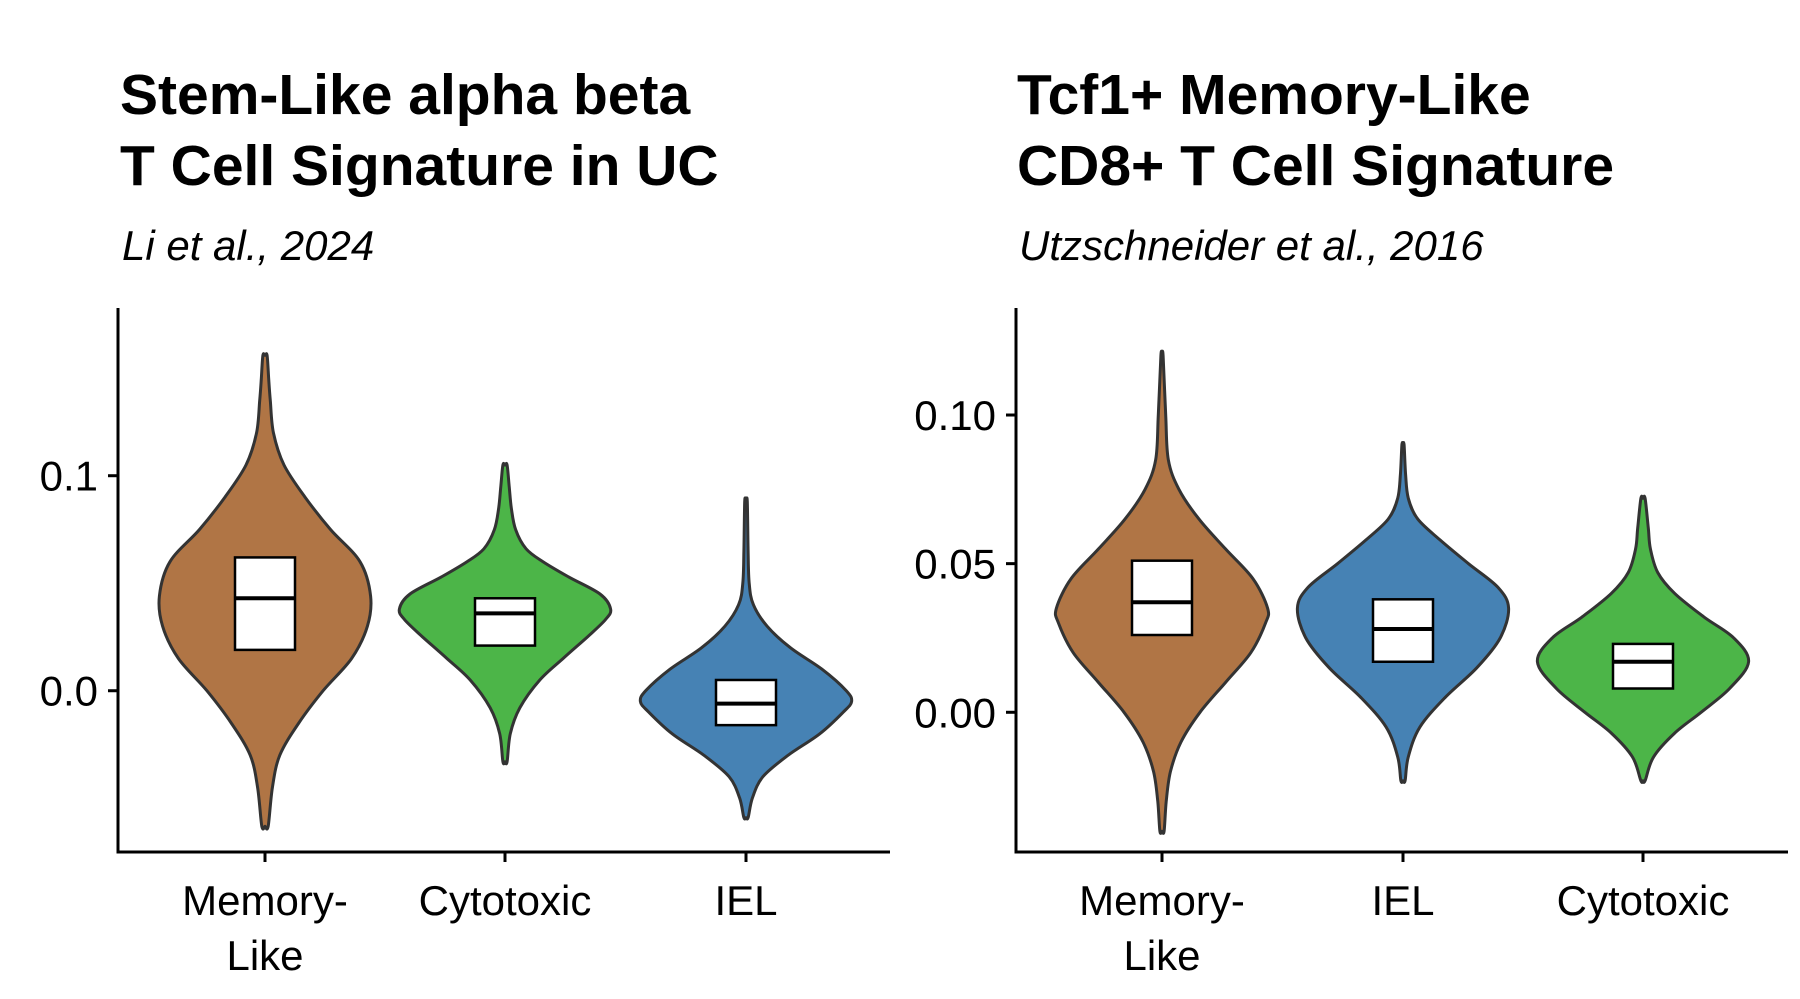  What do you see at coordinates (955, 415) in the screenshot?
I see `y-tick-label: 0.10` at bounding box center [955, 415].